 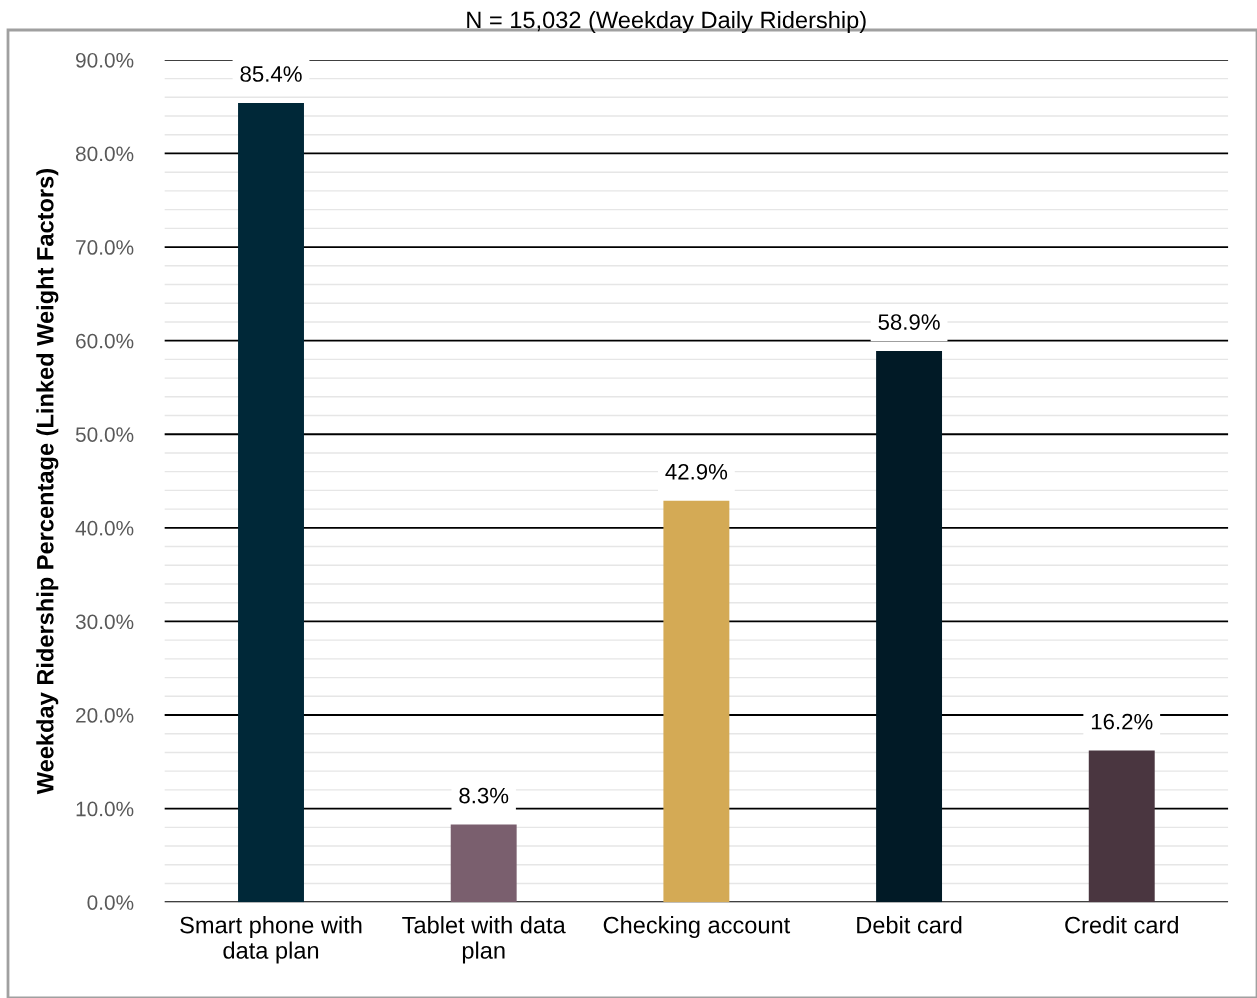 What do you see at coordinates (105, 809) in the screenshot?
I see `y-tick-label: 10.0%` at bounding box center [105, 809].